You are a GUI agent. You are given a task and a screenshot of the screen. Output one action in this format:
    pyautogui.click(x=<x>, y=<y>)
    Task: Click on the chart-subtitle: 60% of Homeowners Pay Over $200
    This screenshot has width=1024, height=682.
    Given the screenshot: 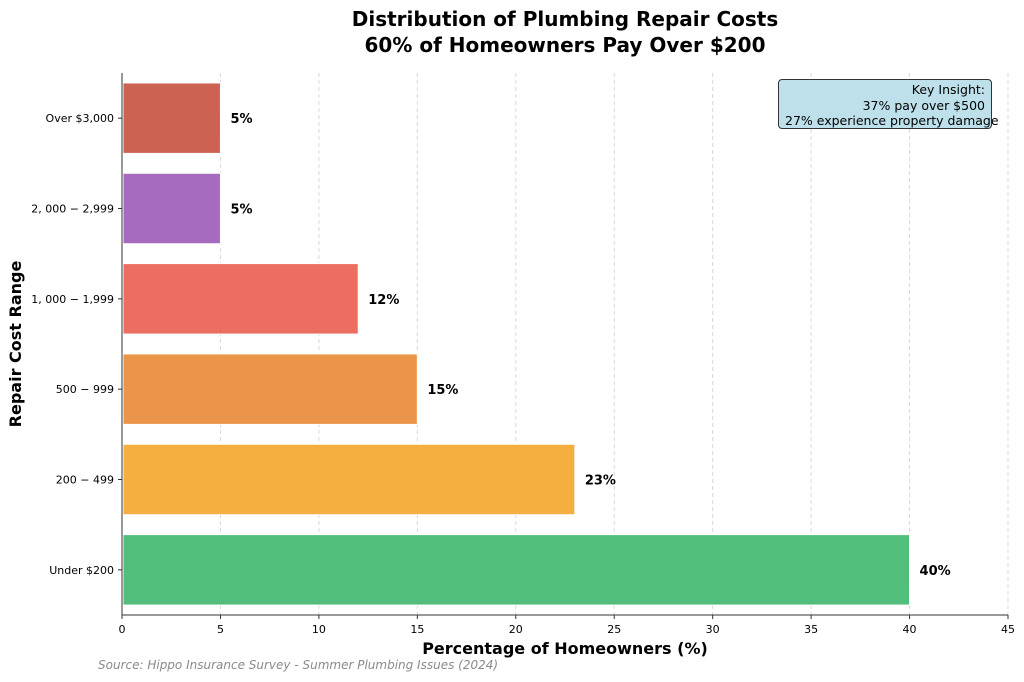 What is the action you would take?
    pyautogui.click(x=565, y=45)
    